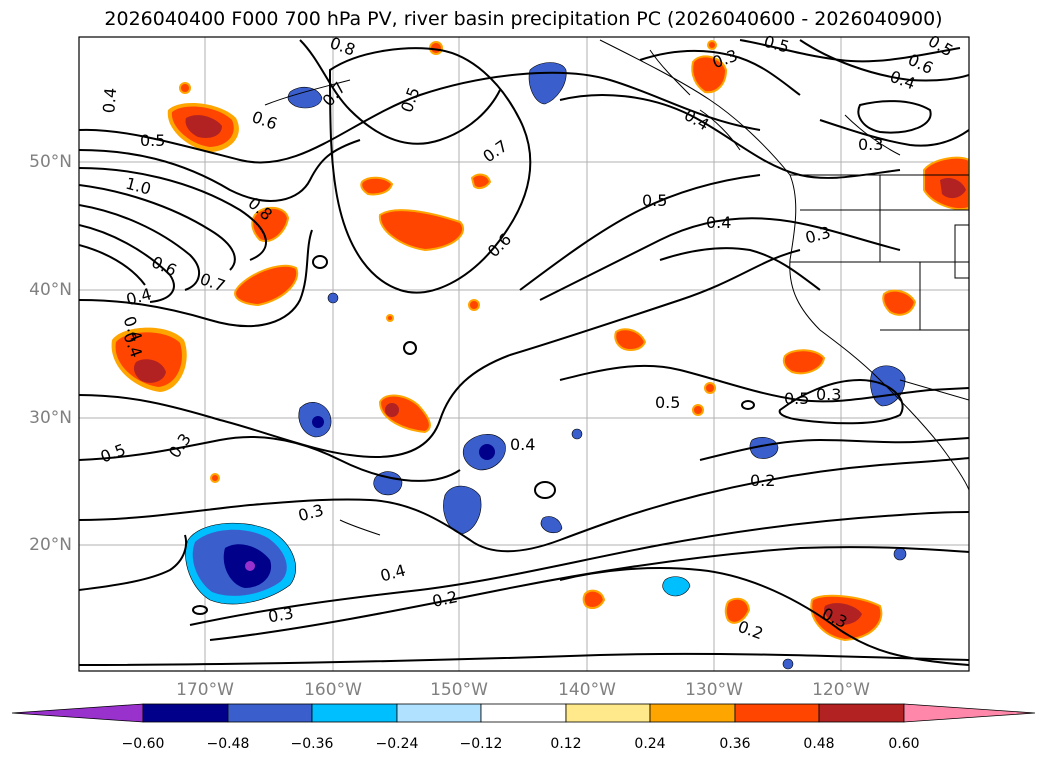  Describe the element at coordinates (397, 744) in the screenshot. I see `colorbar-tick-label: −0.24` at that location.